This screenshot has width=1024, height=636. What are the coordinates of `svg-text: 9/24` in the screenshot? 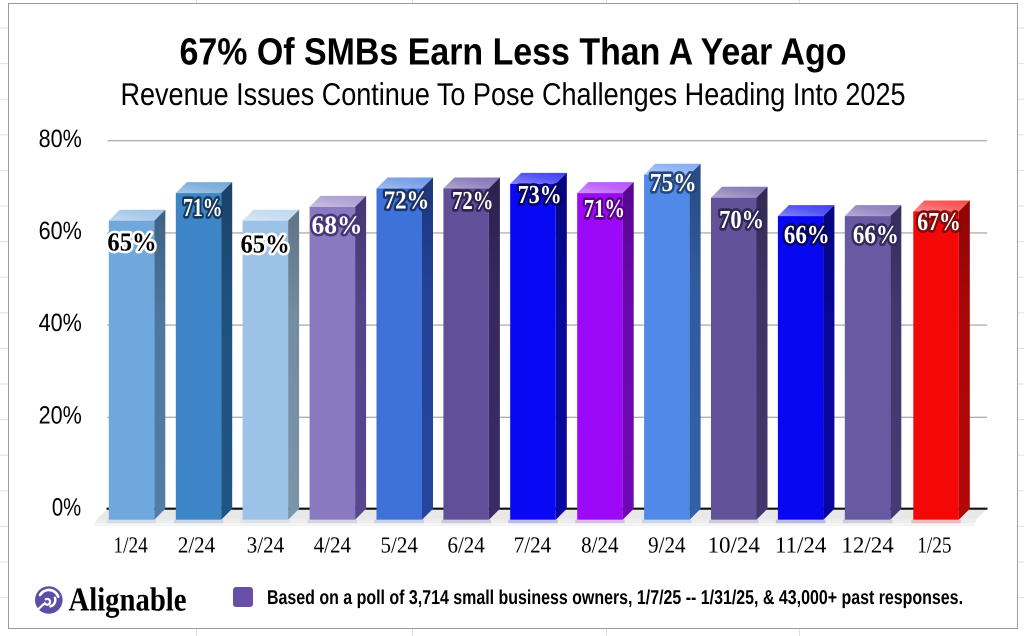 It's located at (667, 545).